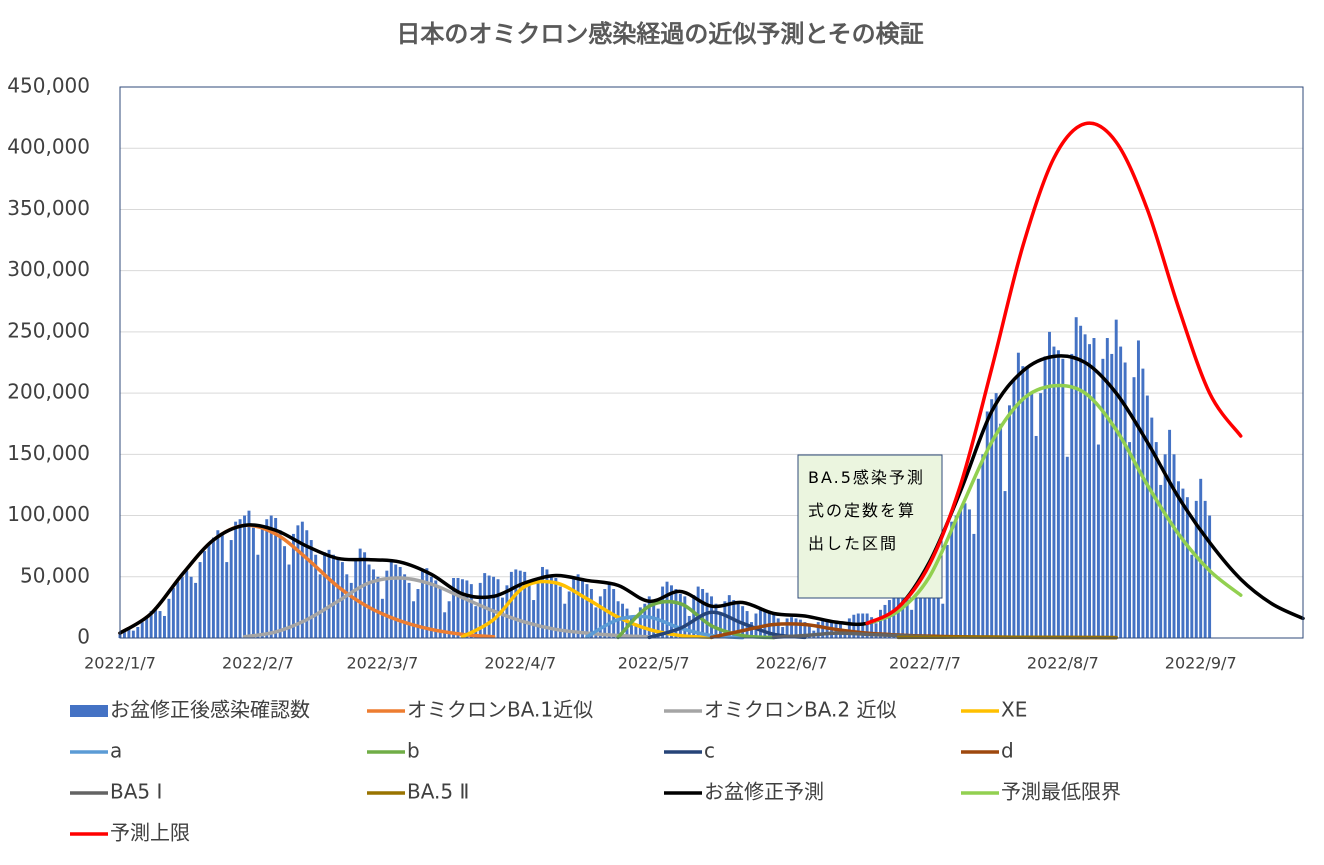  Describe the element at coordinates (865, 510) in the screenshot. I see `annotation: BA.5感染予測式の定数を算出した区間` at that location.